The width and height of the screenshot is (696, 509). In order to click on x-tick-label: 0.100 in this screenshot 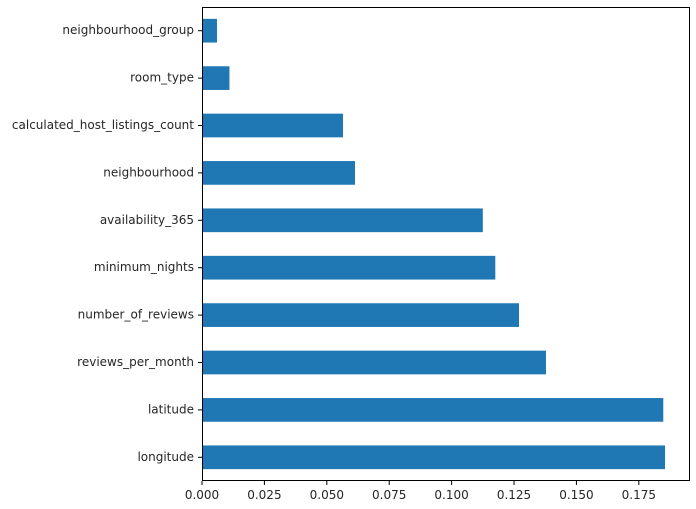, I will do `click(451, 495)`.